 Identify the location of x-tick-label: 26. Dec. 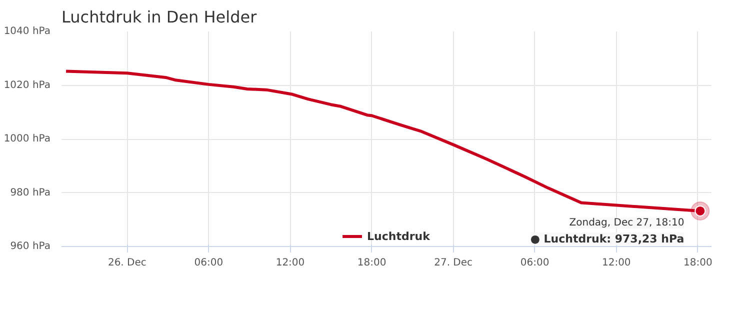
(127, 263).